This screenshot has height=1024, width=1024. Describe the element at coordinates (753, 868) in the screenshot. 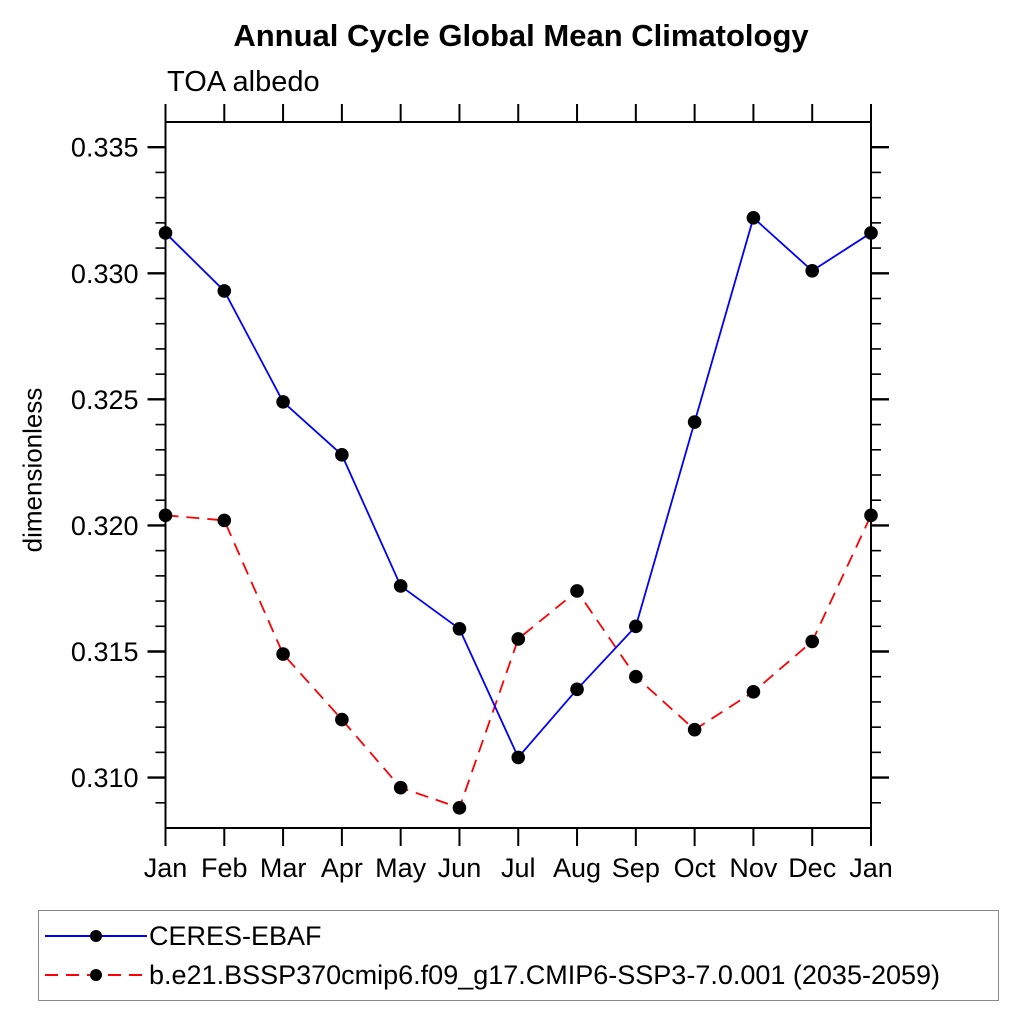

I see `x-tick-label: Nov` at that location.